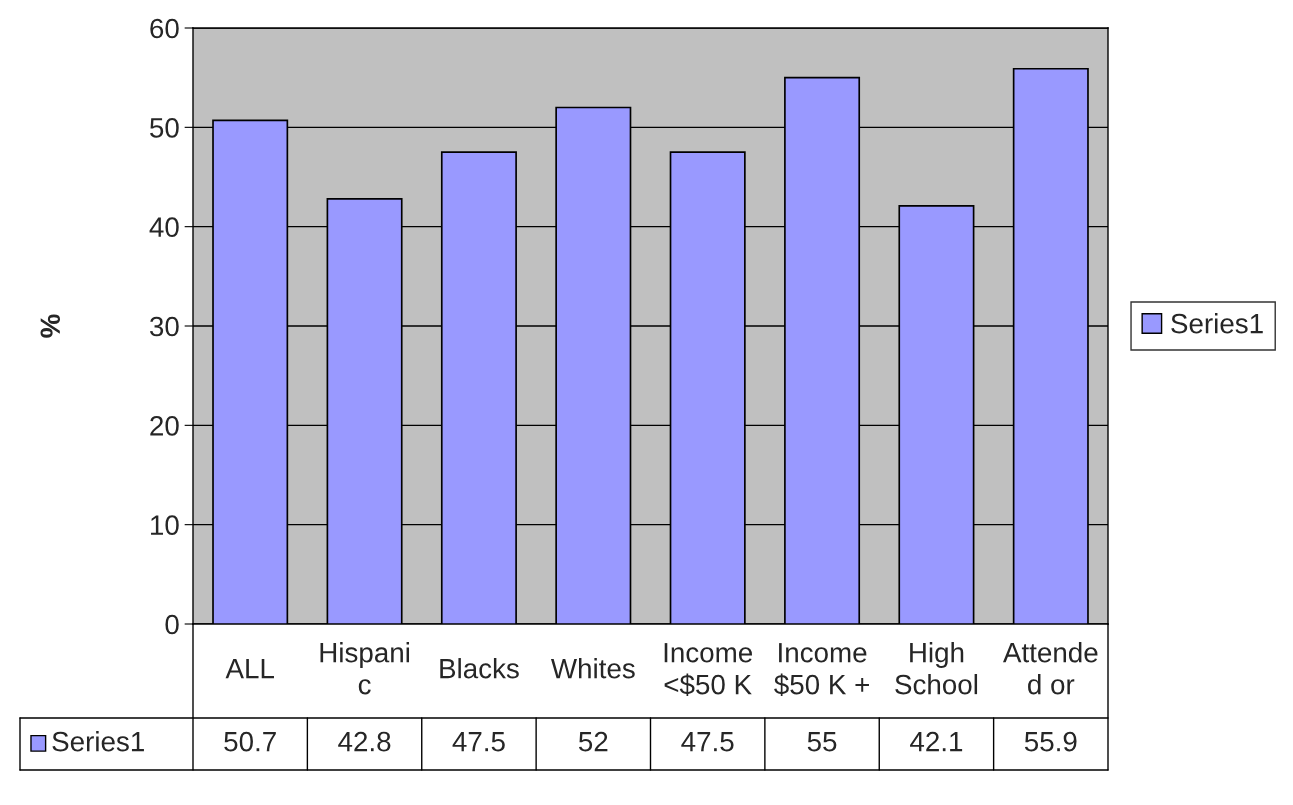 This screenshot has height=805, width=1293. I want to click on x-tick-label: Attended or, so click(1050, 668).